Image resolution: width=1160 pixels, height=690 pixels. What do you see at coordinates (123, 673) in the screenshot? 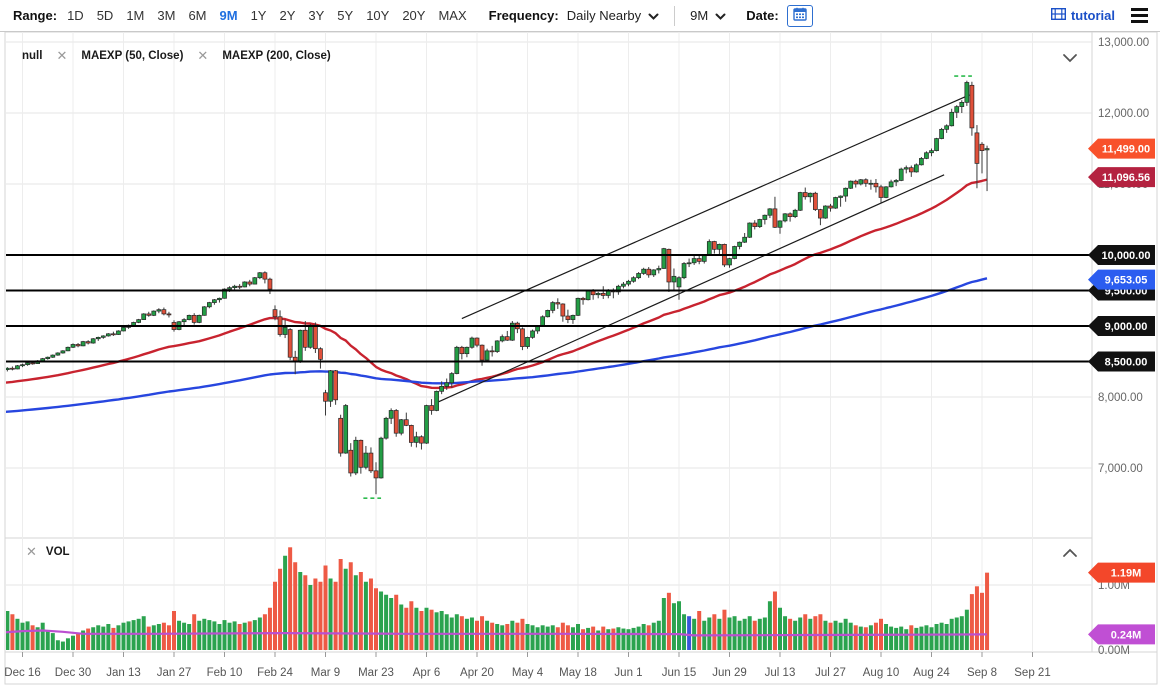
I see `x-axis-label: Jan 13` at bounding box center [123, 673].